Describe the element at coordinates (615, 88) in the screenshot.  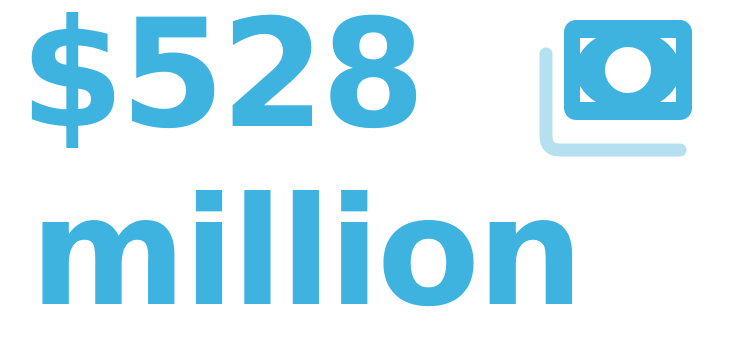
I see `money-bills-icon` at that location.